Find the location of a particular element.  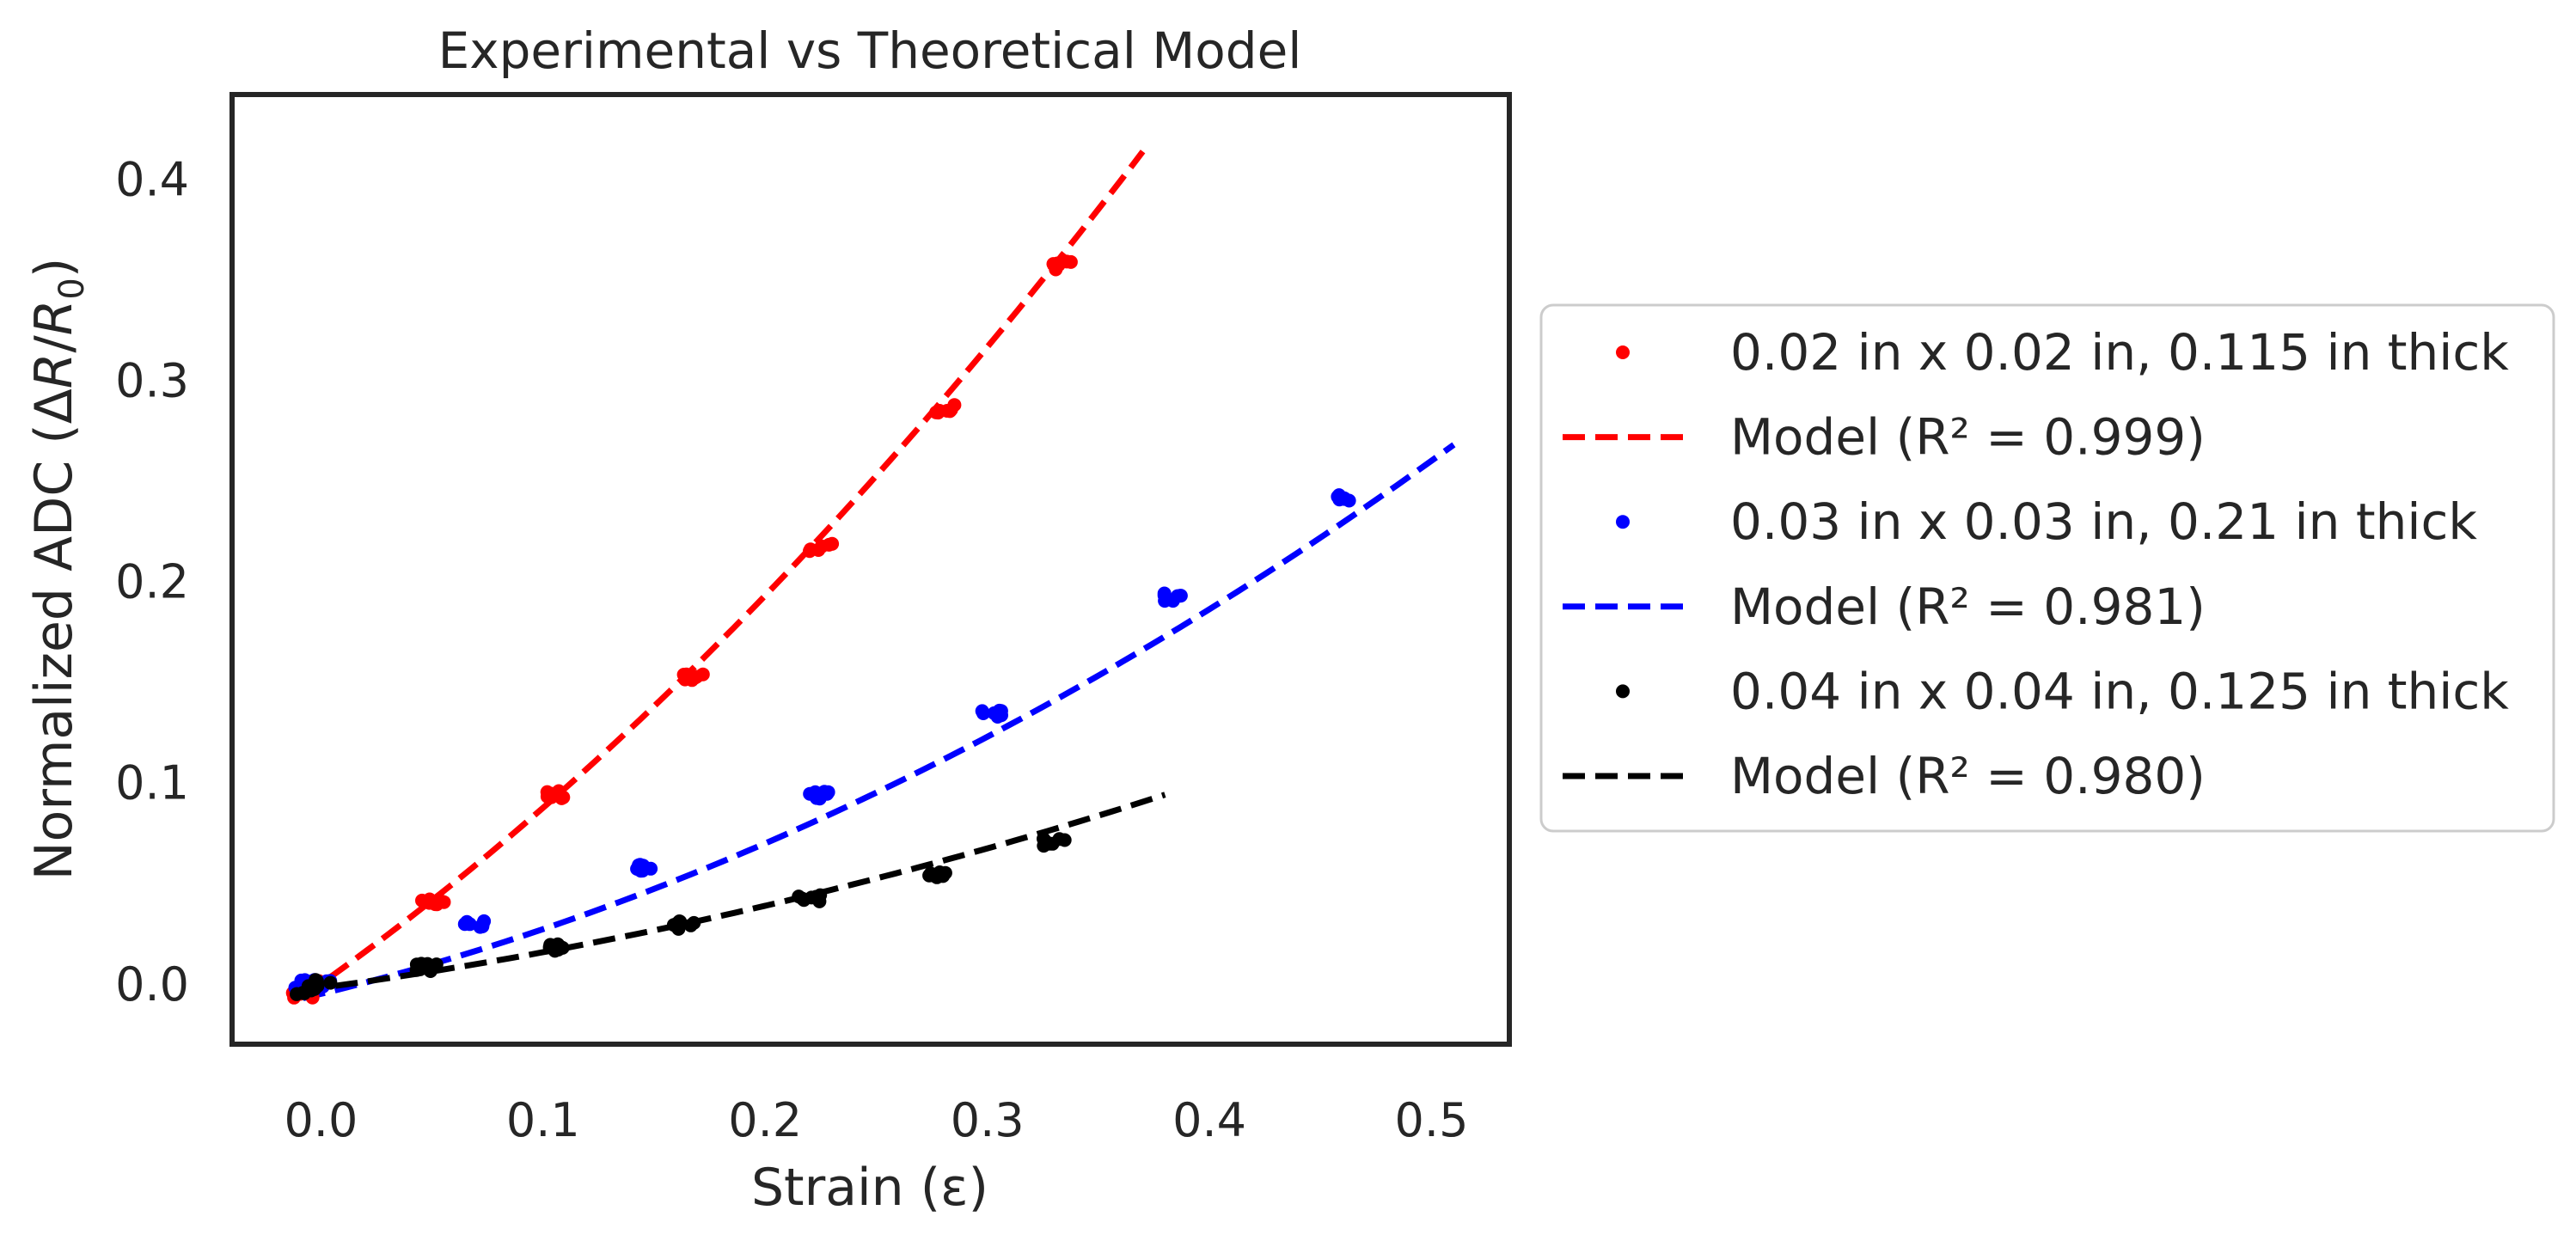

legend-item: 0.04 in x 0.04 in, 0.125 in thick is located at coordinates (2062, 691).